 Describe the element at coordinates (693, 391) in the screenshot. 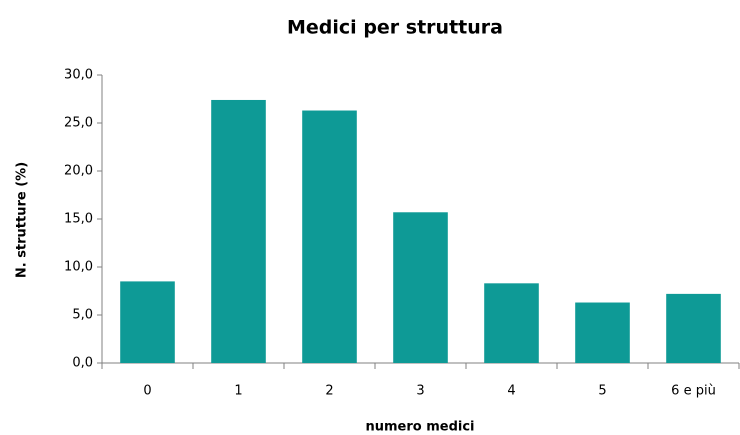

I see `x-tick-label: 6 e più` at that location.